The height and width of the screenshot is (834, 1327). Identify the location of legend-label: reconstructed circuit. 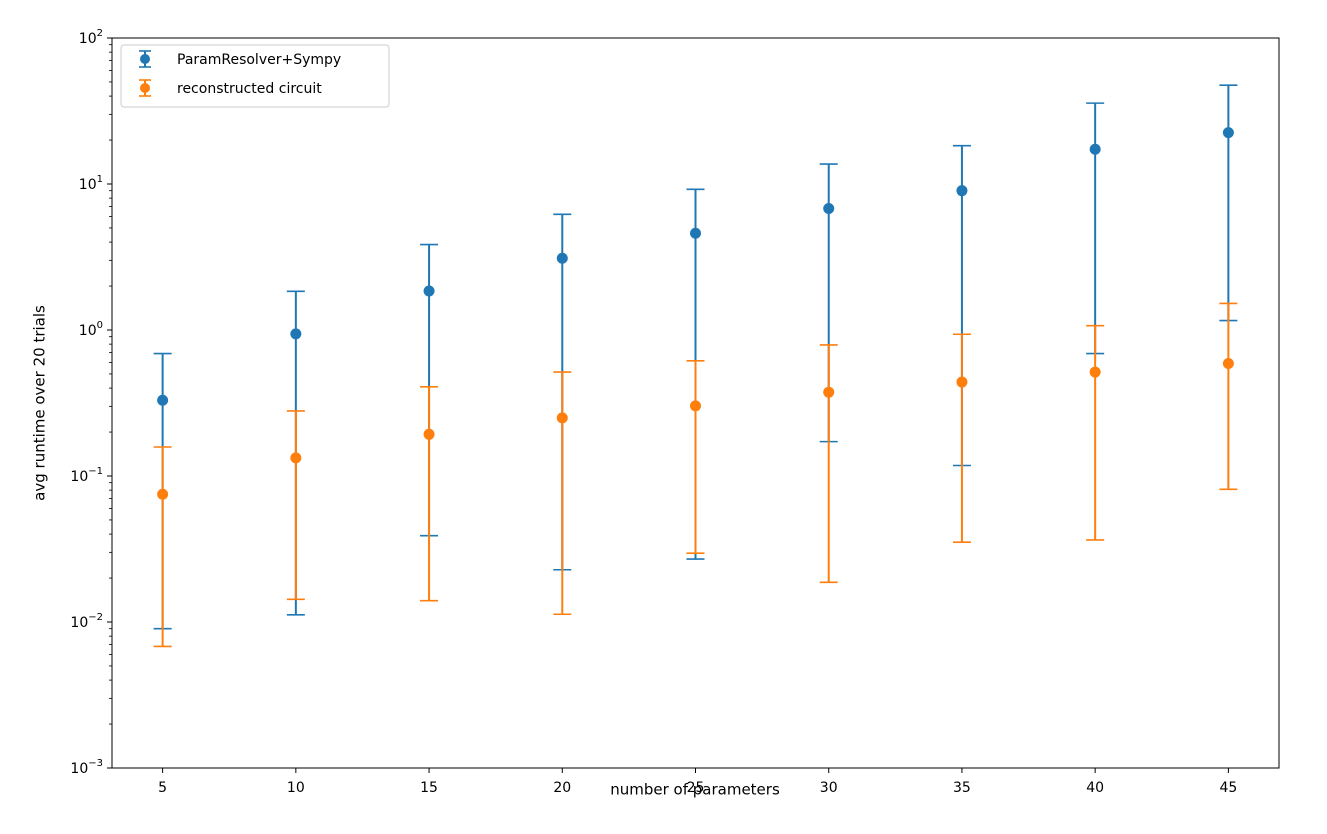
(249, 89).